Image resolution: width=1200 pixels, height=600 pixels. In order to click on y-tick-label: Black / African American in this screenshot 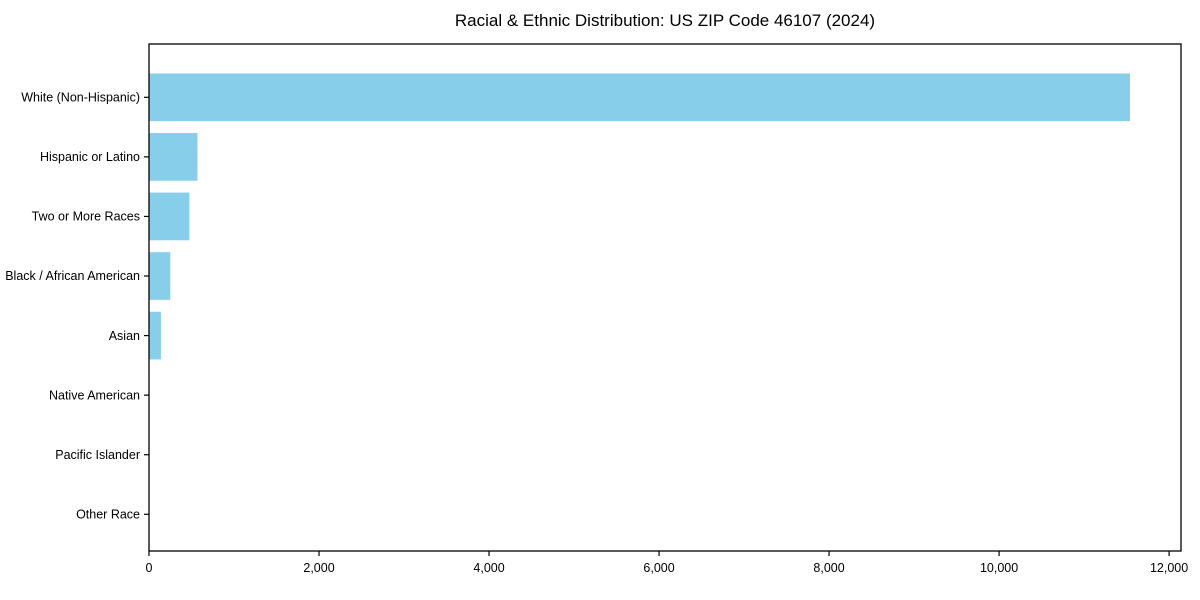, I will do `click(72, 276)`.